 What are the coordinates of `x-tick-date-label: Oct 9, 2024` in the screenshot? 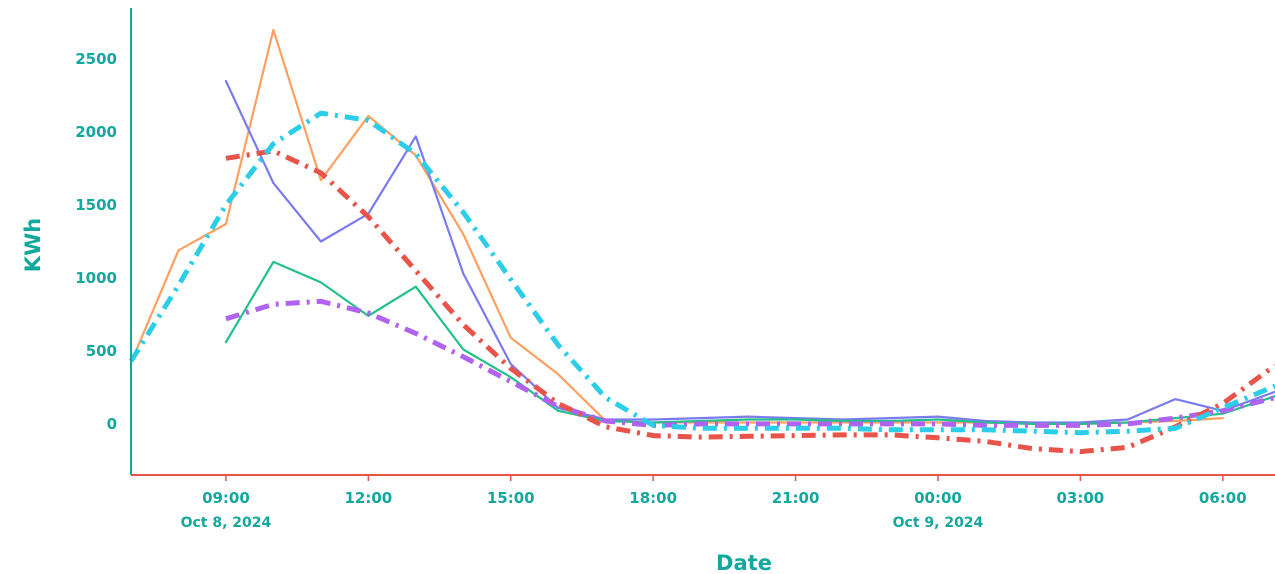 It's located at (938, 523).